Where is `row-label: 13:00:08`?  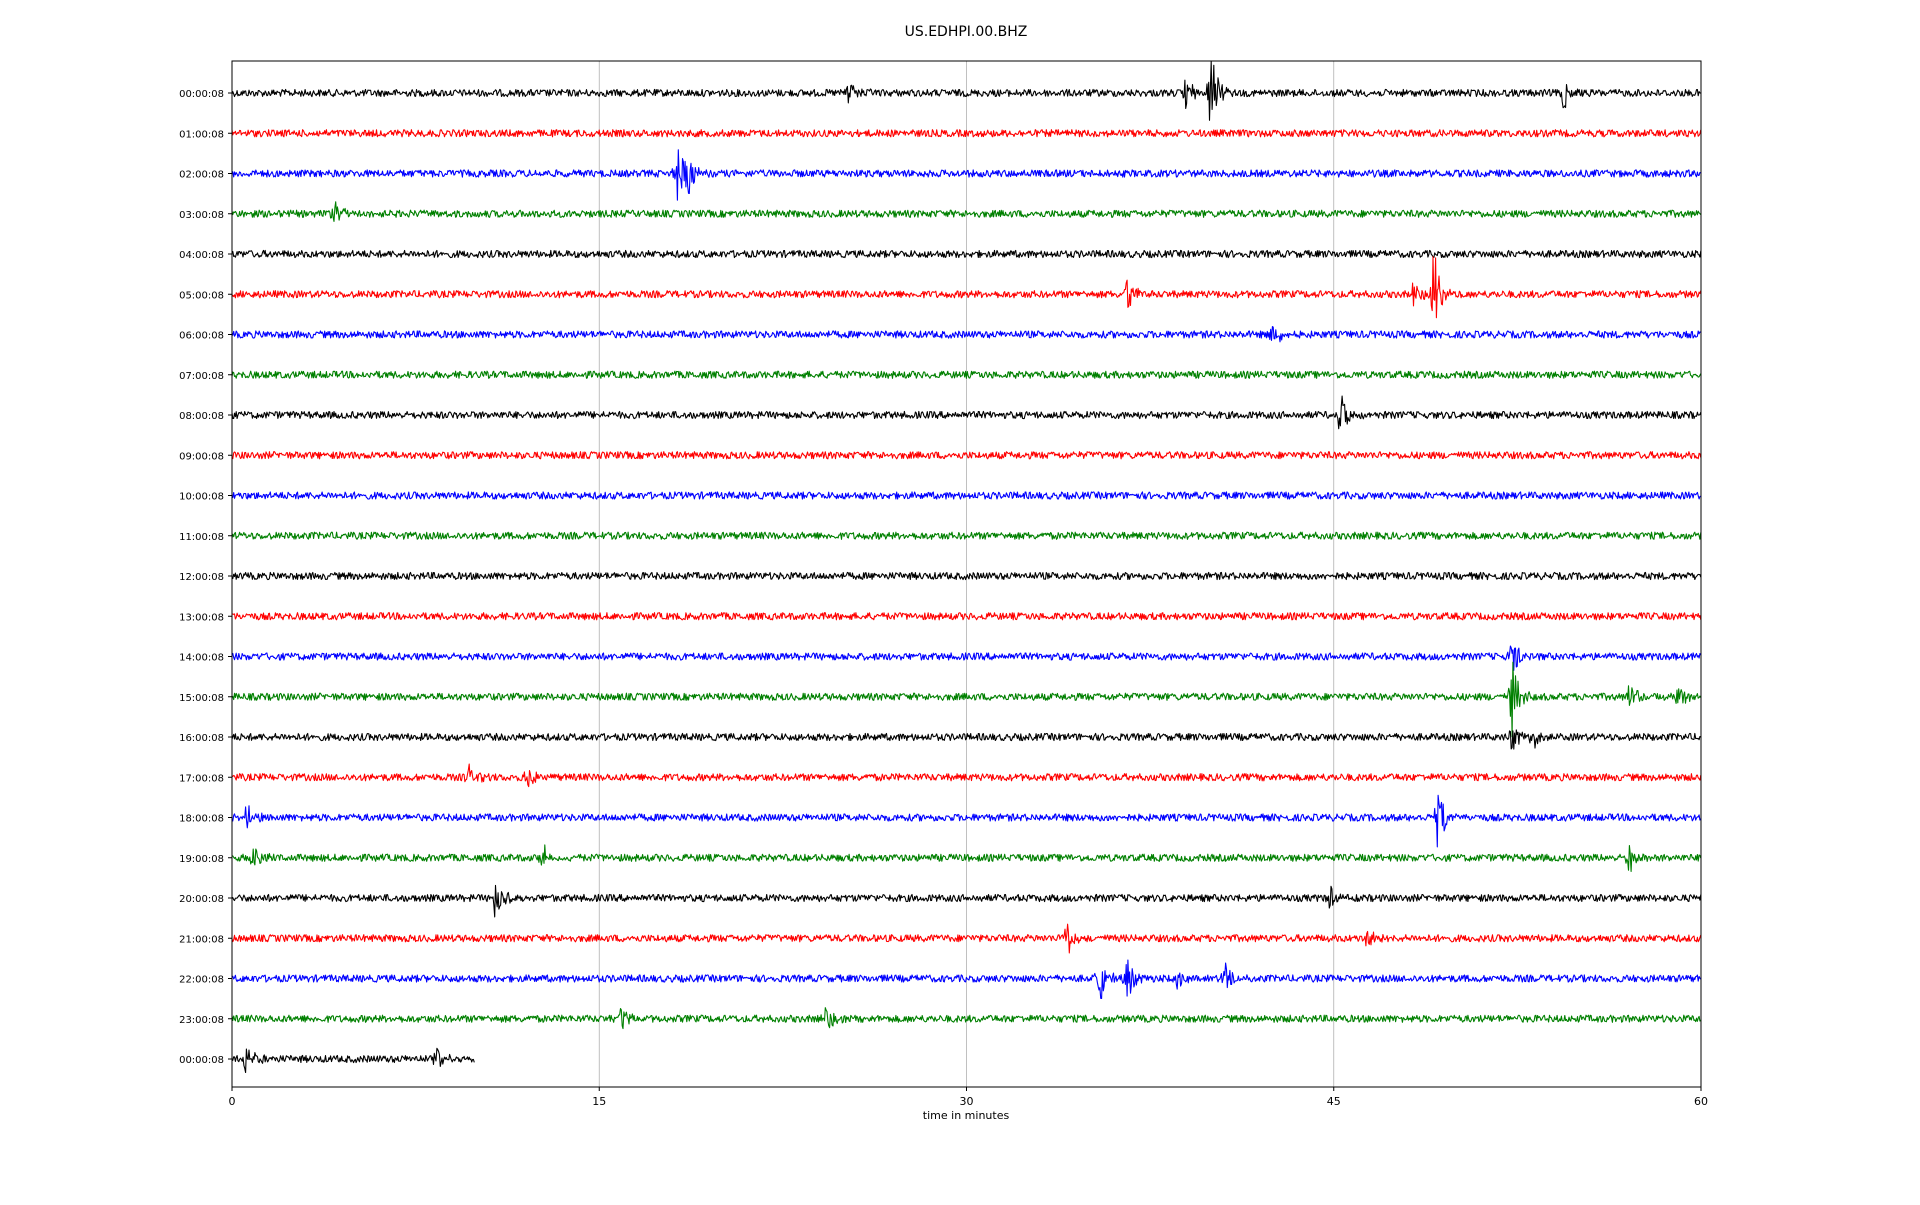
row-label: 13:00:08 is located at coordinates (201, 617).